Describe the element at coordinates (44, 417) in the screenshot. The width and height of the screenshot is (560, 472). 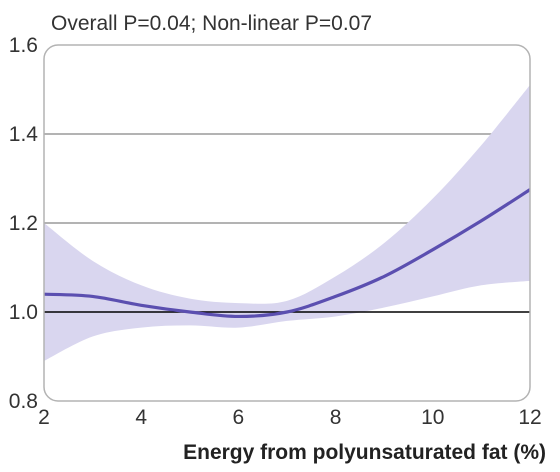
I see `x-tick-label: 2` at that location.